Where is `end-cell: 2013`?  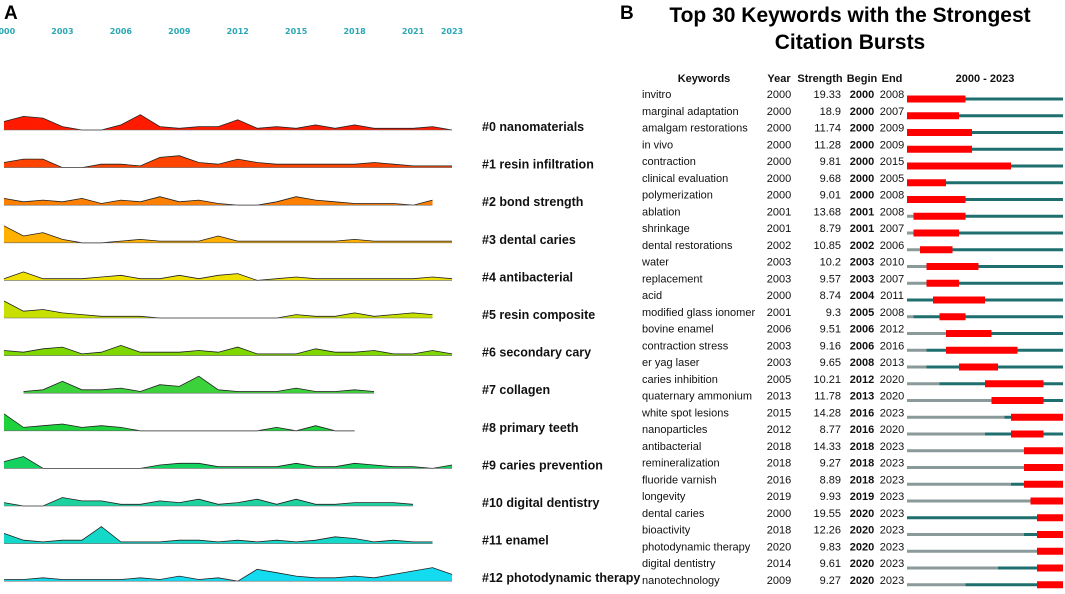 end-cell: 2013 is located at coordinates (892, 363).